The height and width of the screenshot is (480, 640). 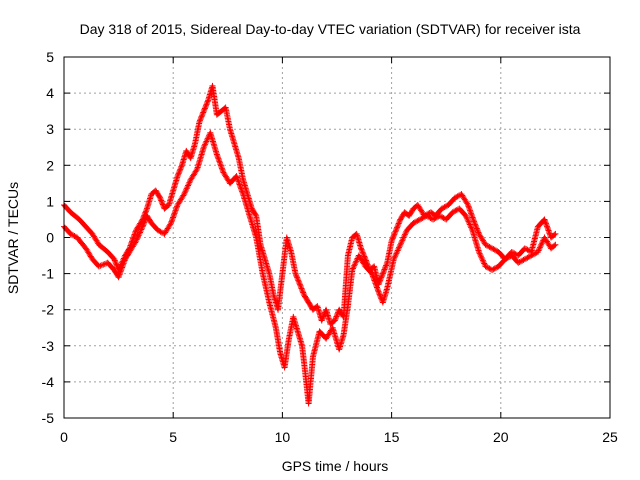 I want to click on y-tick-label: -2, so click(x=48, y=310).